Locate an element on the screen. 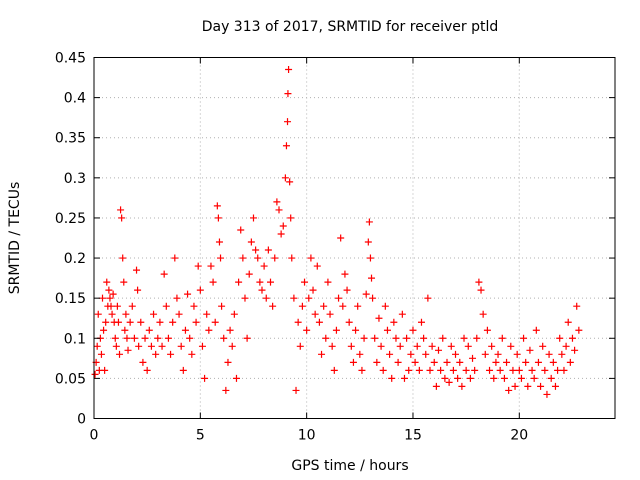  x-tick-label: 15 is located at coordinates (413, 436).